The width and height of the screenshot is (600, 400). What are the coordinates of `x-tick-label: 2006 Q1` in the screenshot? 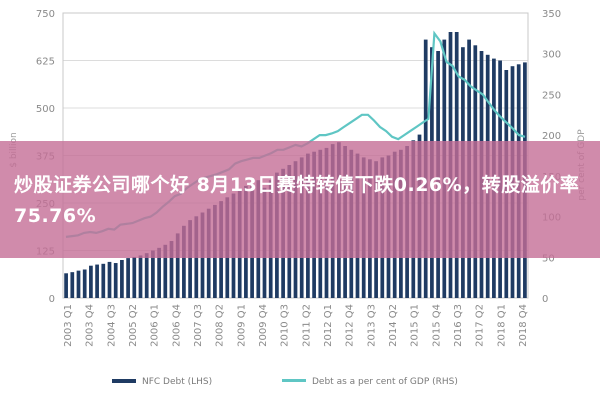 It's located at (155, 325).